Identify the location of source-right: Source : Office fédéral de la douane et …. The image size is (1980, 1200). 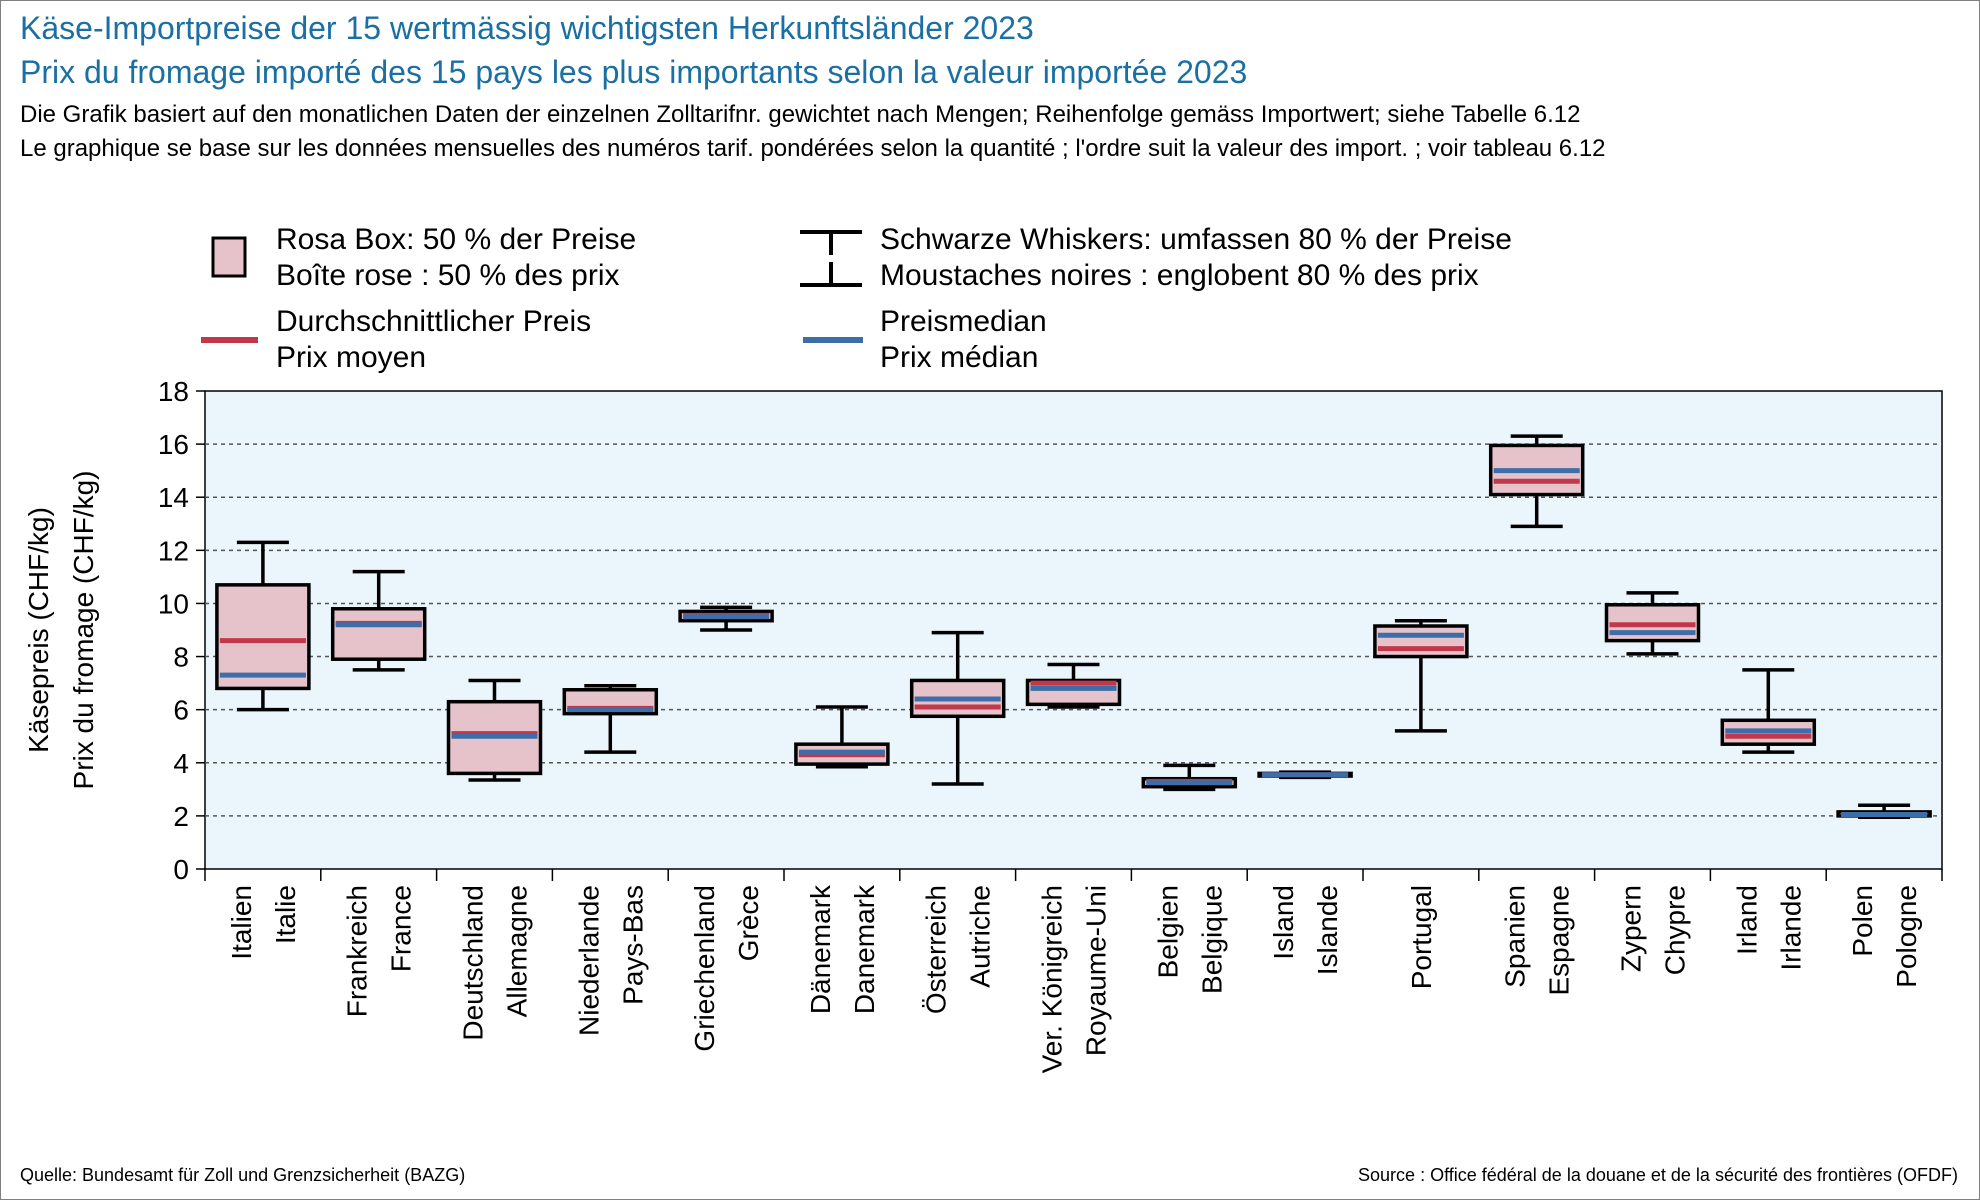
(1658, 1175).